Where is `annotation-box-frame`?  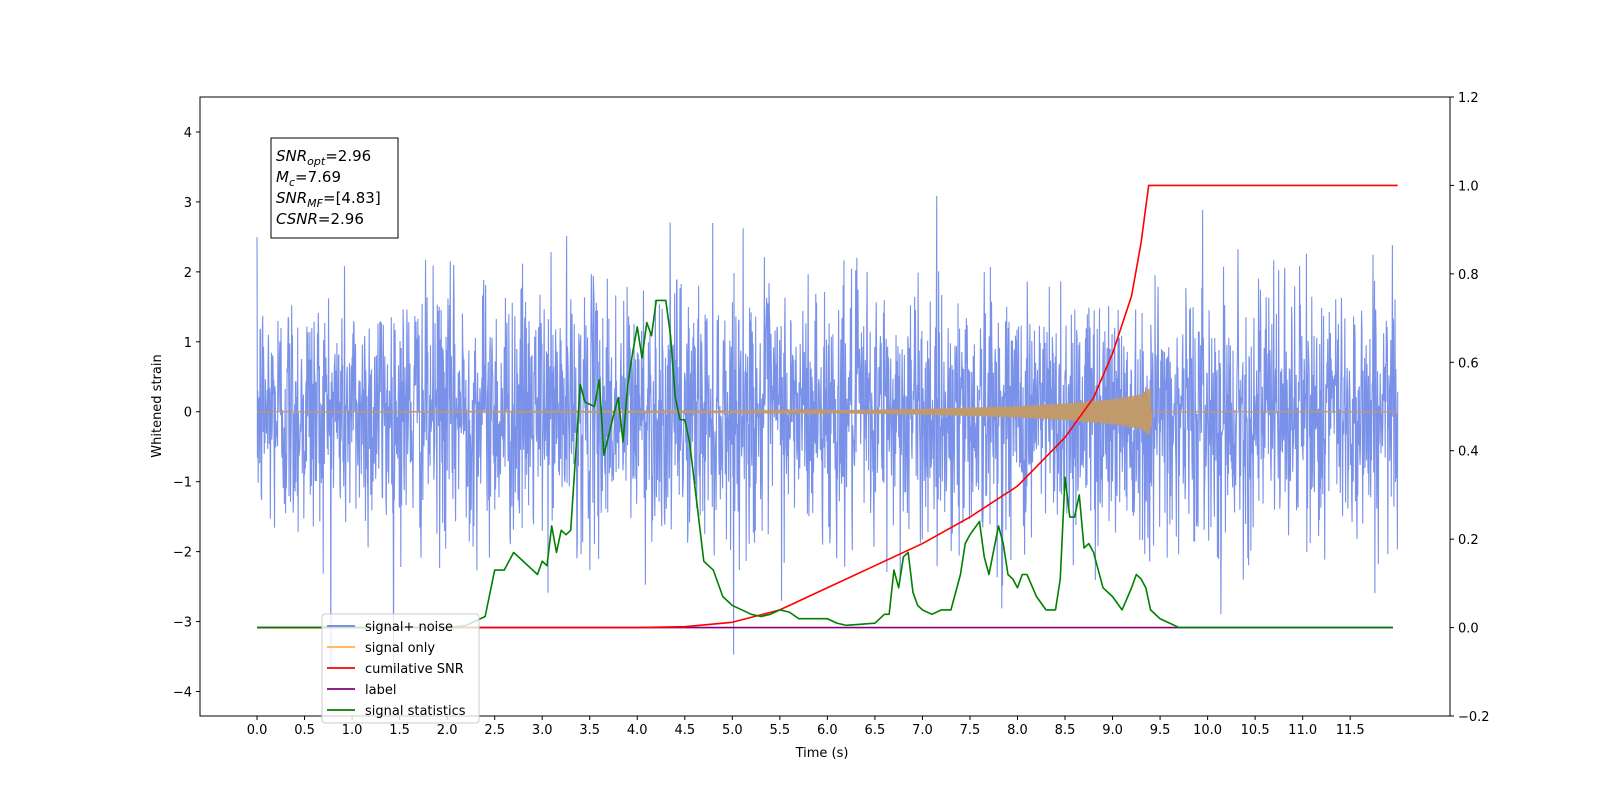
annotation-box-frame is located at coordinates (334, 188).